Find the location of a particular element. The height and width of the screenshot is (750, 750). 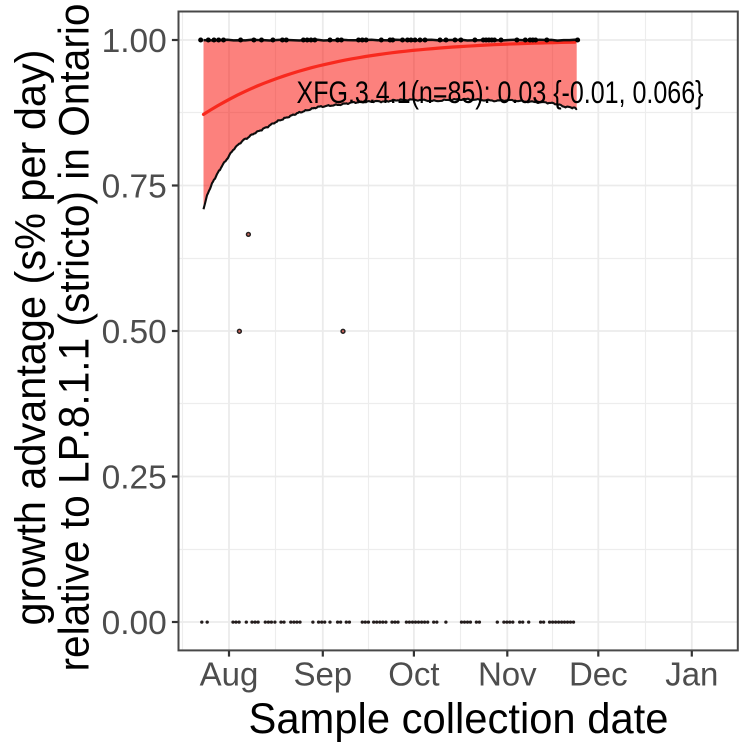

svg-text: Jan is located at coordinates (691, 673).